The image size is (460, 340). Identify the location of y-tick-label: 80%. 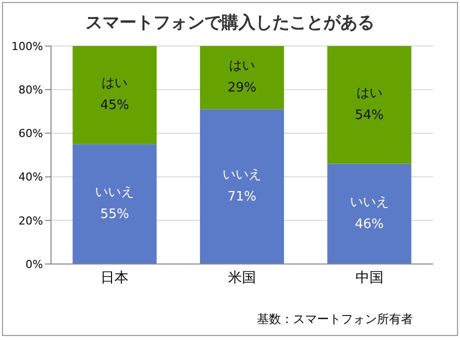
(30, 90).